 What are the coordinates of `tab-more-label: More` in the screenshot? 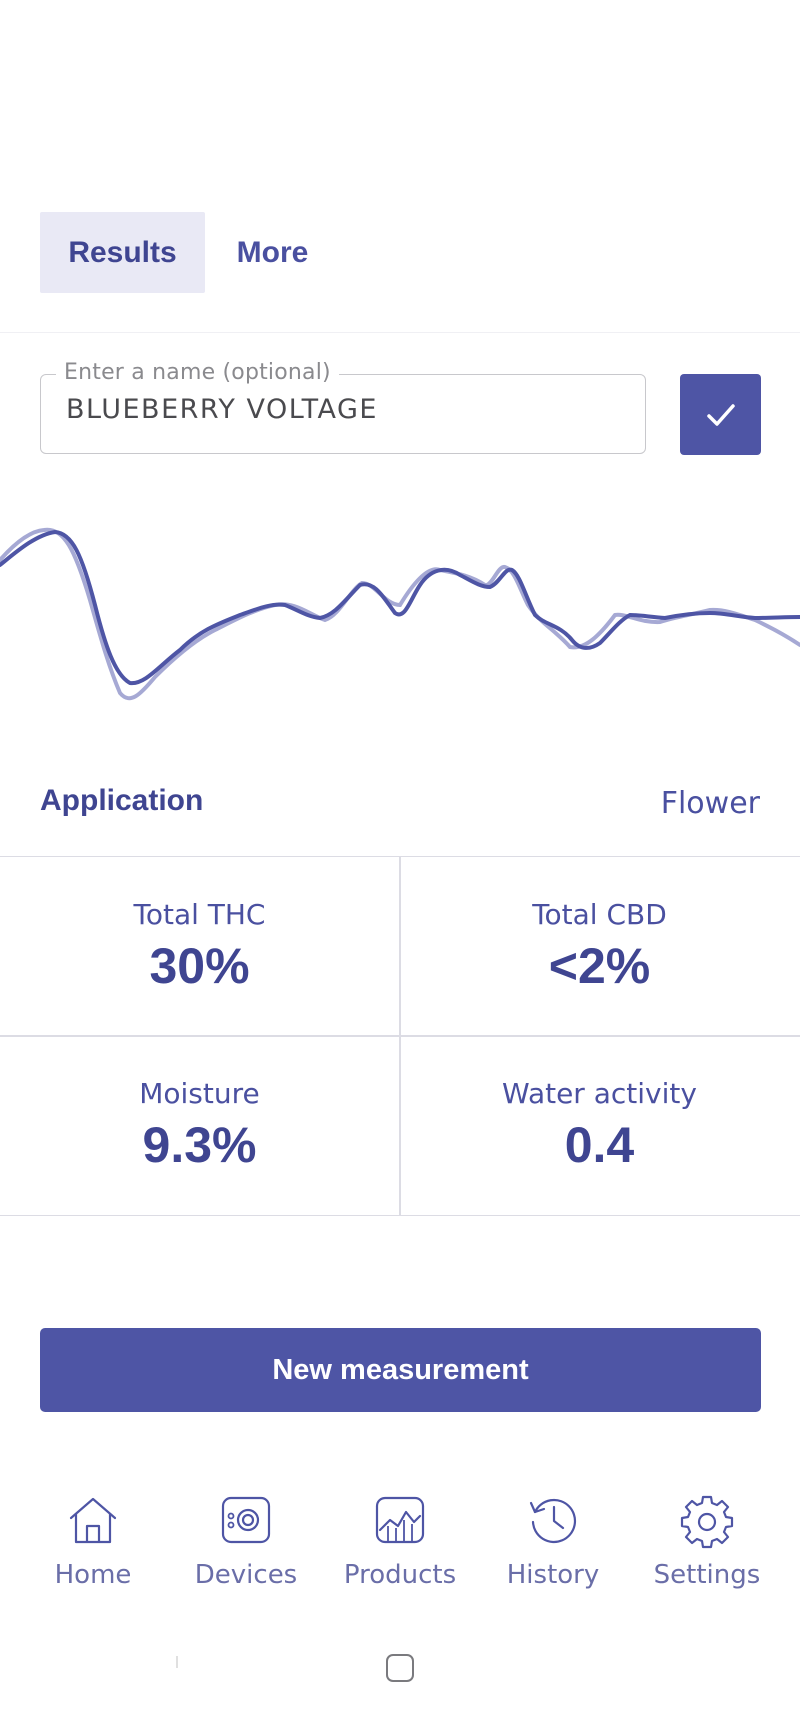 It's located at (272, 252).